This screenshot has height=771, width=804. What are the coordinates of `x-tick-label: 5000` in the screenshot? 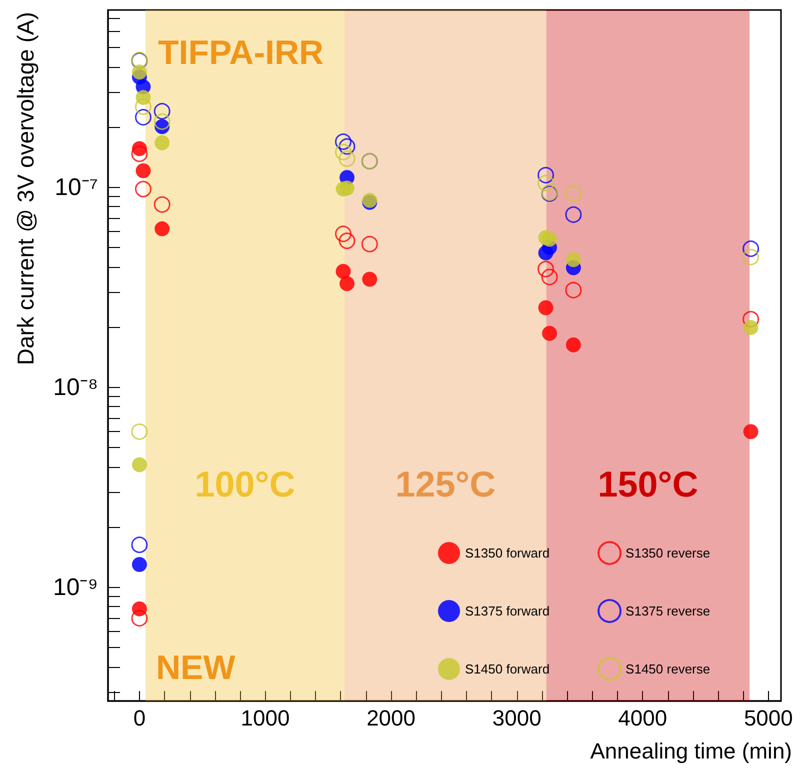 It's located at (768, 718).